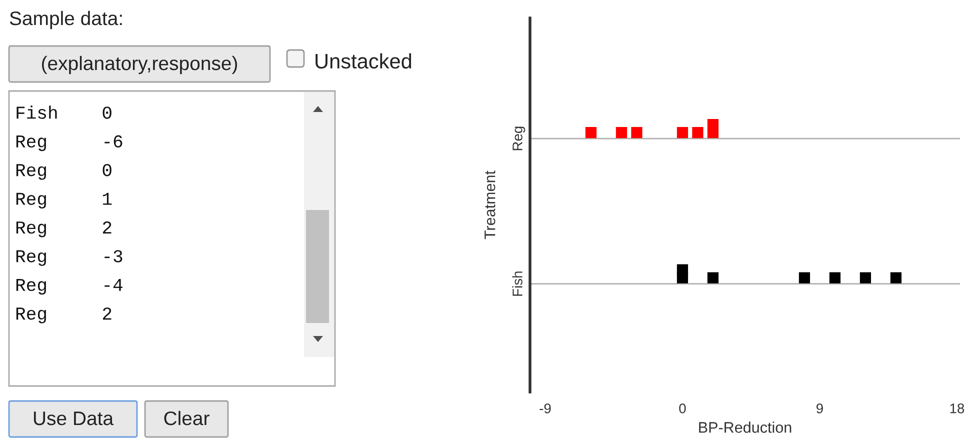  Describe the element at coordinates (69, 143) in the screenshot. I see `text: Reg -6` at that location.